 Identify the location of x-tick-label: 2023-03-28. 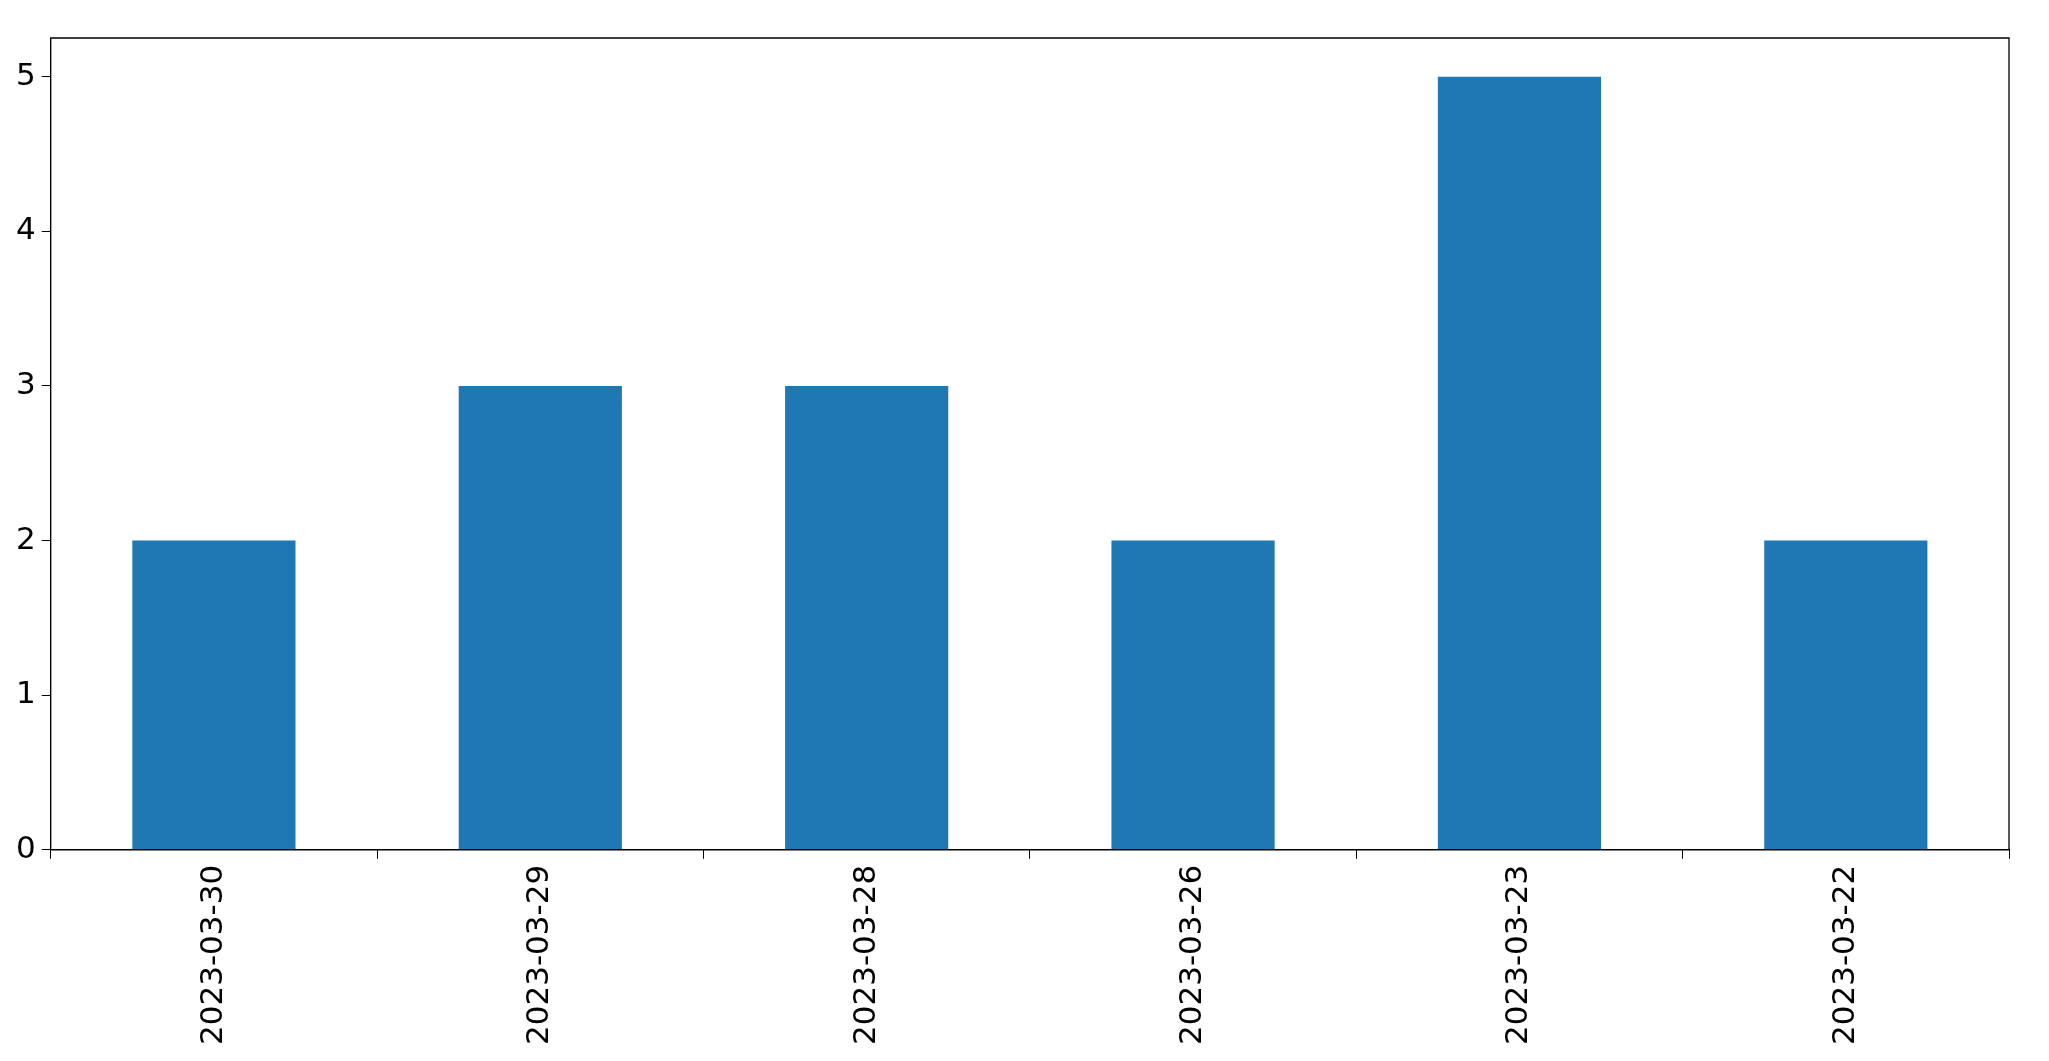
(863, 955).